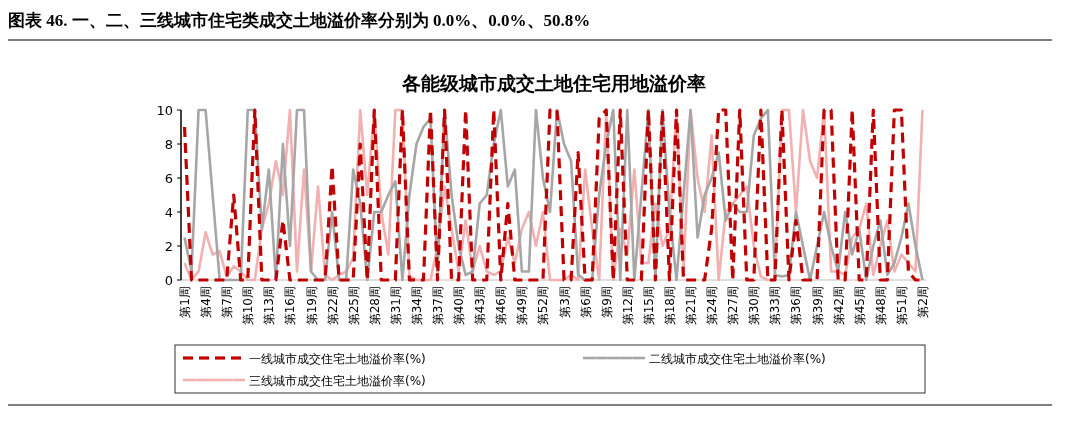 The image size is (1065, 439). I want to click on x-tick-label: 第52周, so click(543, 306).